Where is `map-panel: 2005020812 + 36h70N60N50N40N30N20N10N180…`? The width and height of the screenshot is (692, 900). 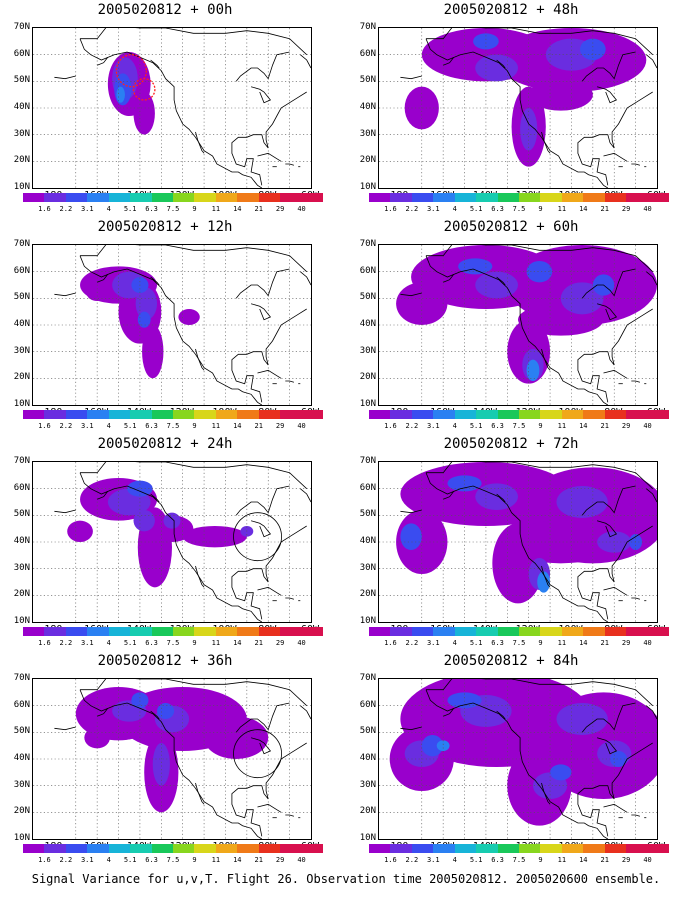
map-panel: 2005020812 + 36h70N60N50N40N30N20N10N180… is located at coordinates (165, 758).